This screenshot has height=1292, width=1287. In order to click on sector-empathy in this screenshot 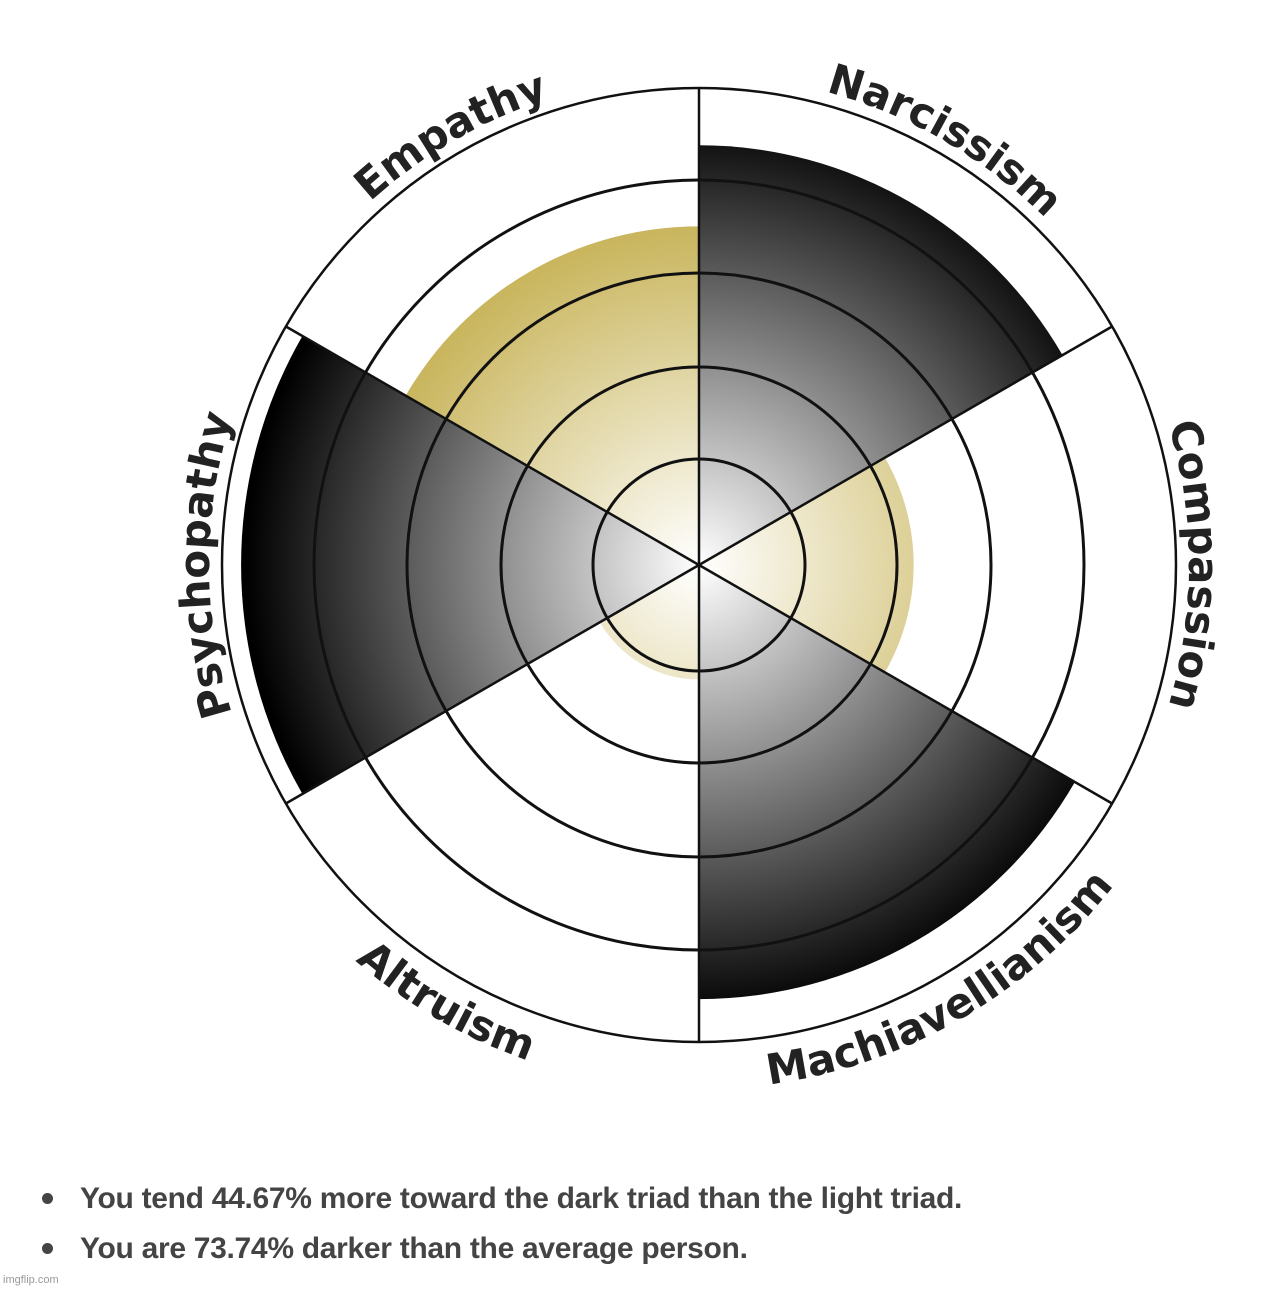, I will do `click(552, 395)`.